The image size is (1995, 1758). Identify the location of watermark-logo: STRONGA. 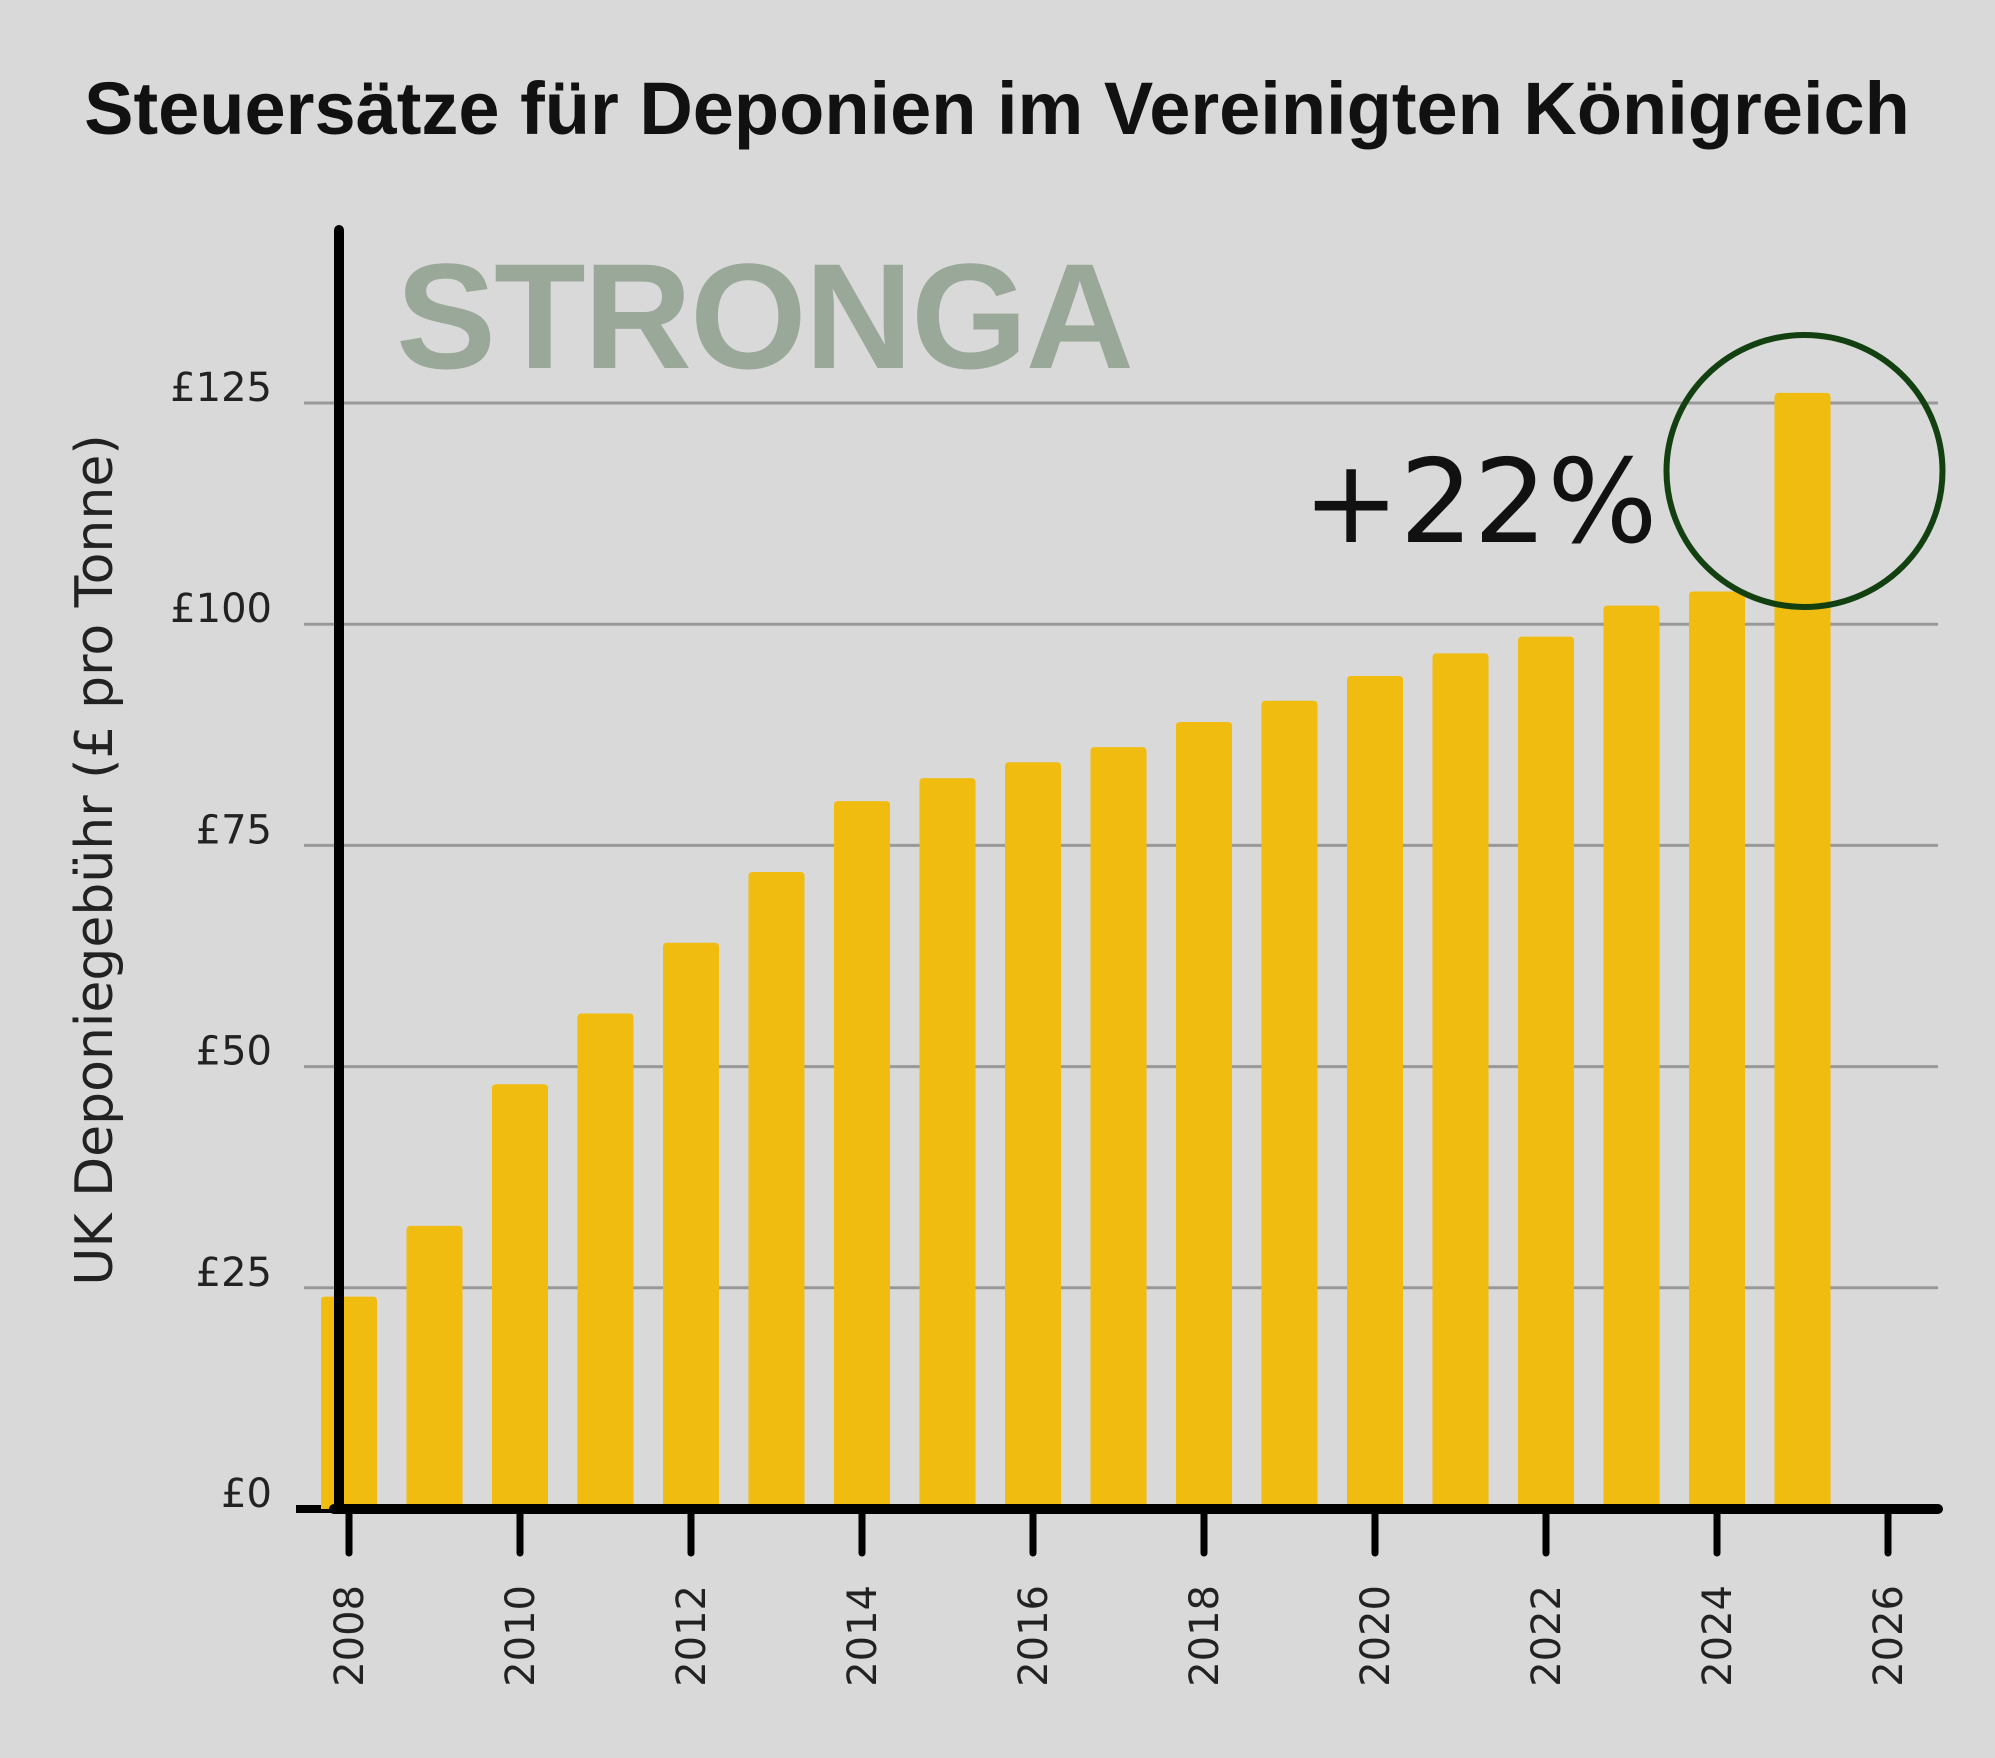
(764, 316).